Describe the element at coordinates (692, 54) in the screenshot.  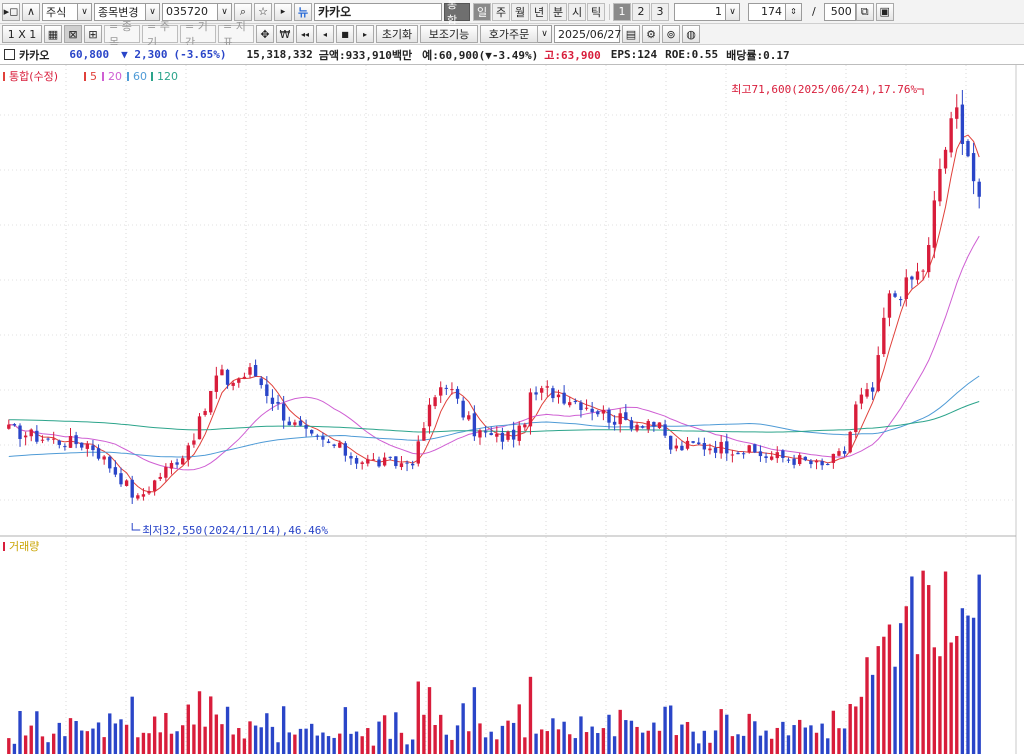
I see `info-roe: ROE:0.55` at that location.